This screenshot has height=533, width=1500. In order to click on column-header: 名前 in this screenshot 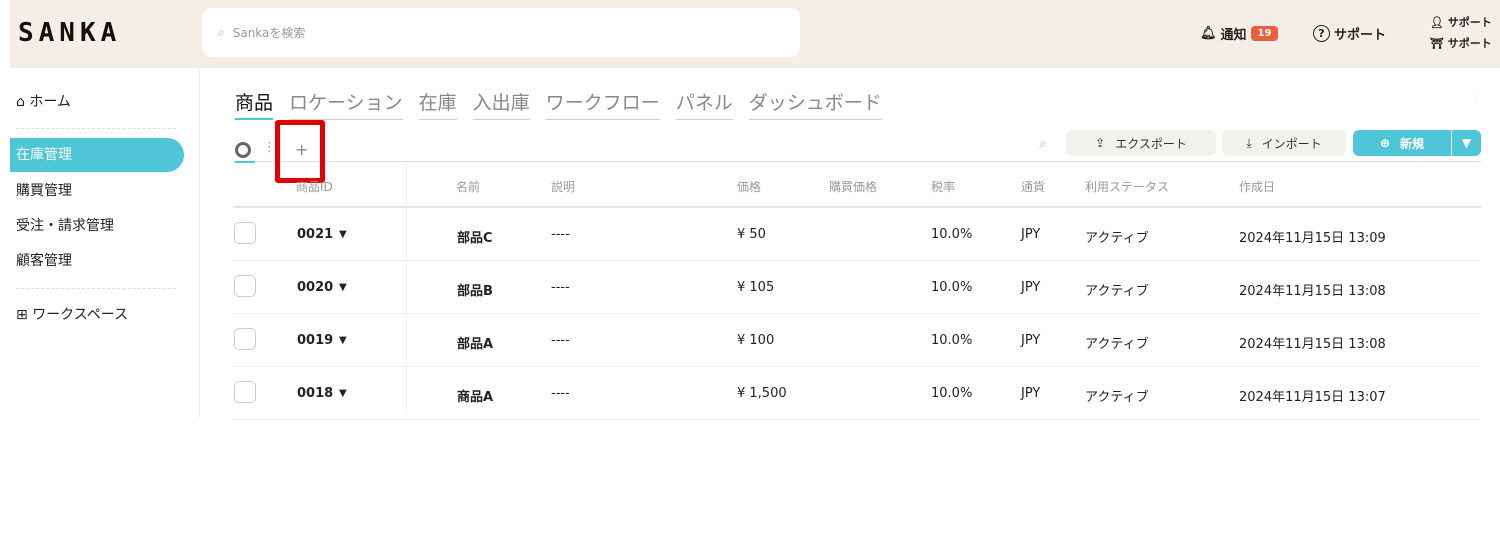, I will do `click(468, 187)`.